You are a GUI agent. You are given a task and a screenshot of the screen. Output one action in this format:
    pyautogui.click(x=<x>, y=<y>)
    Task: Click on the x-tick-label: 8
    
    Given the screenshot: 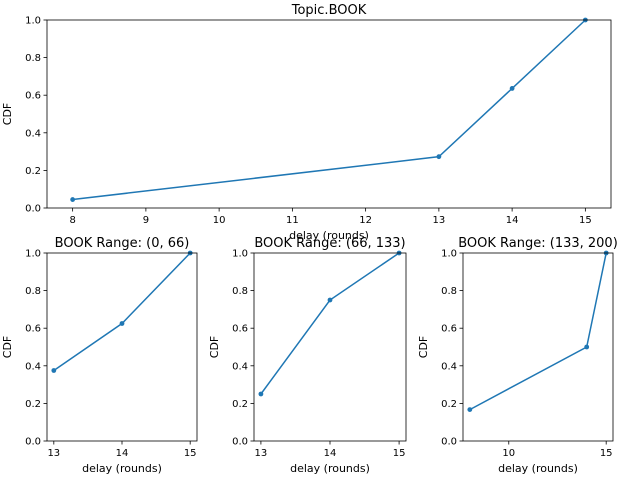 What is the action you would take?
    pyautogui.click(x=72, y=220)
    